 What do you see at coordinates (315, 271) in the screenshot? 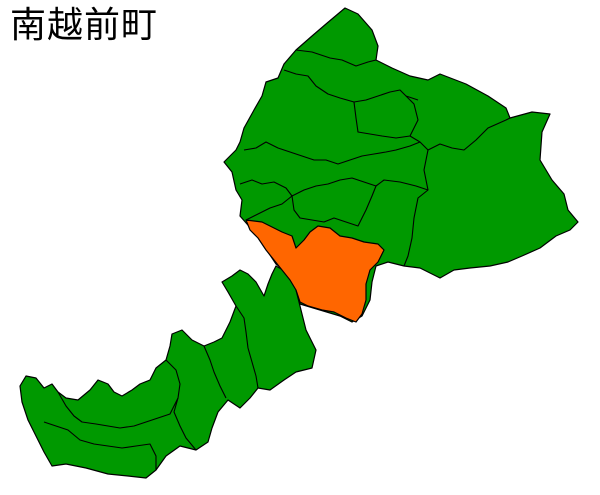
I see `region-minamiechizen` at bounding box center [315, 271].